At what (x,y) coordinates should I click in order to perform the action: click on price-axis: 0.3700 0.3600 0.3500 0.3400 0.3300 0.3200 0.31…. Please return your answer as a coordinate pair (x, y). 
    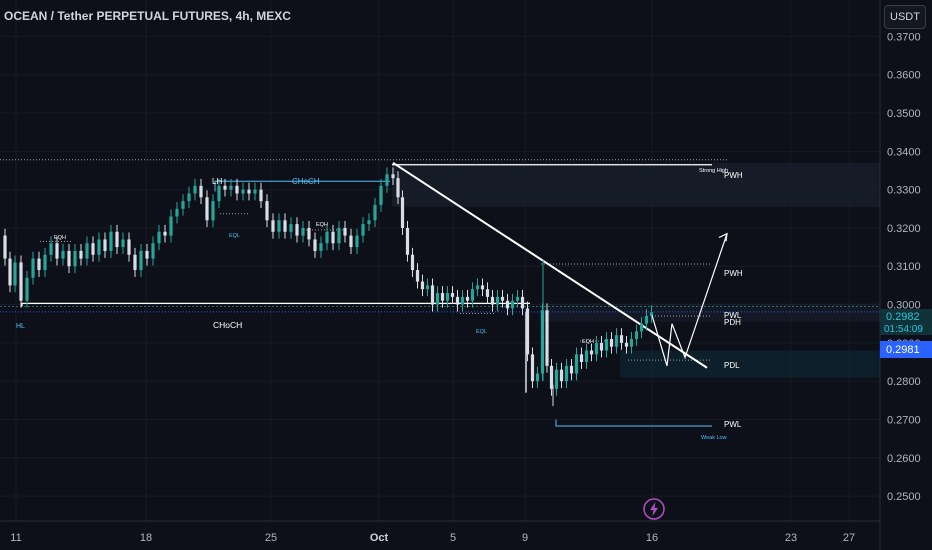
    Looking at the image, I should click on (905, 275).